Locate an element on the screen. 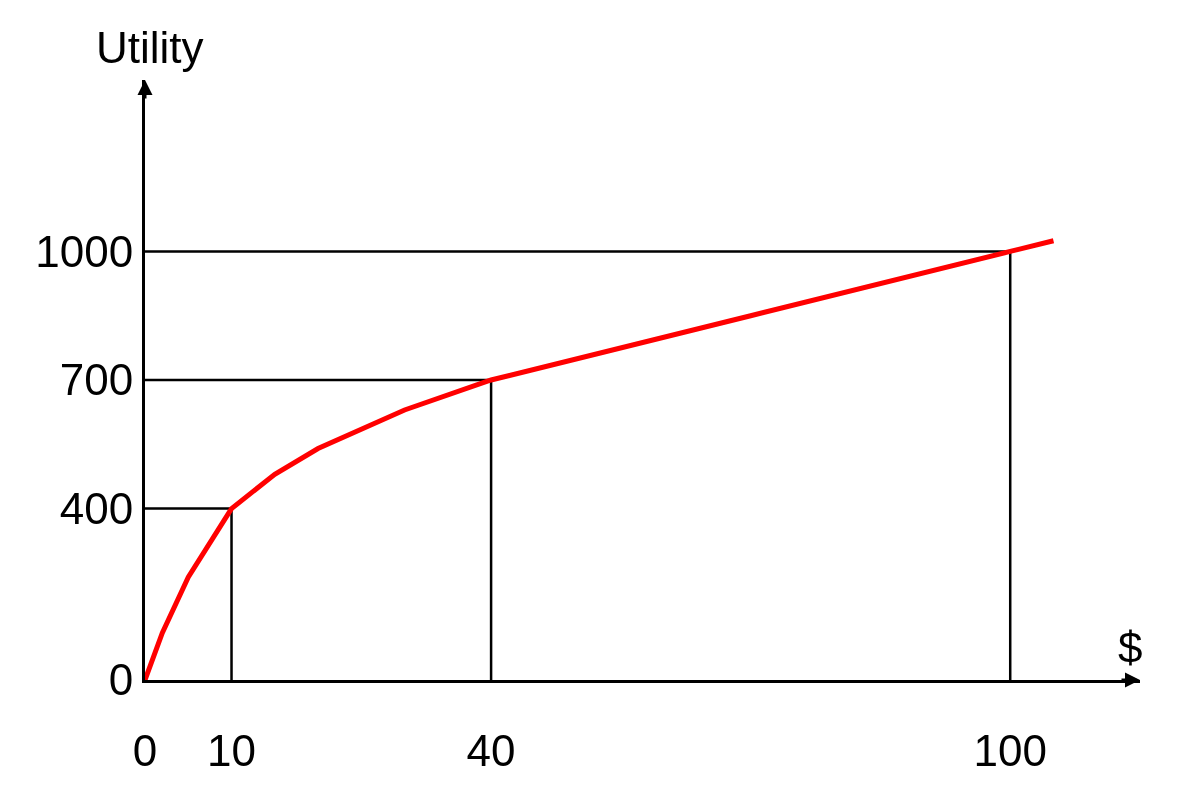  x-tick-label: 10 is located at coordinates (231, 750).